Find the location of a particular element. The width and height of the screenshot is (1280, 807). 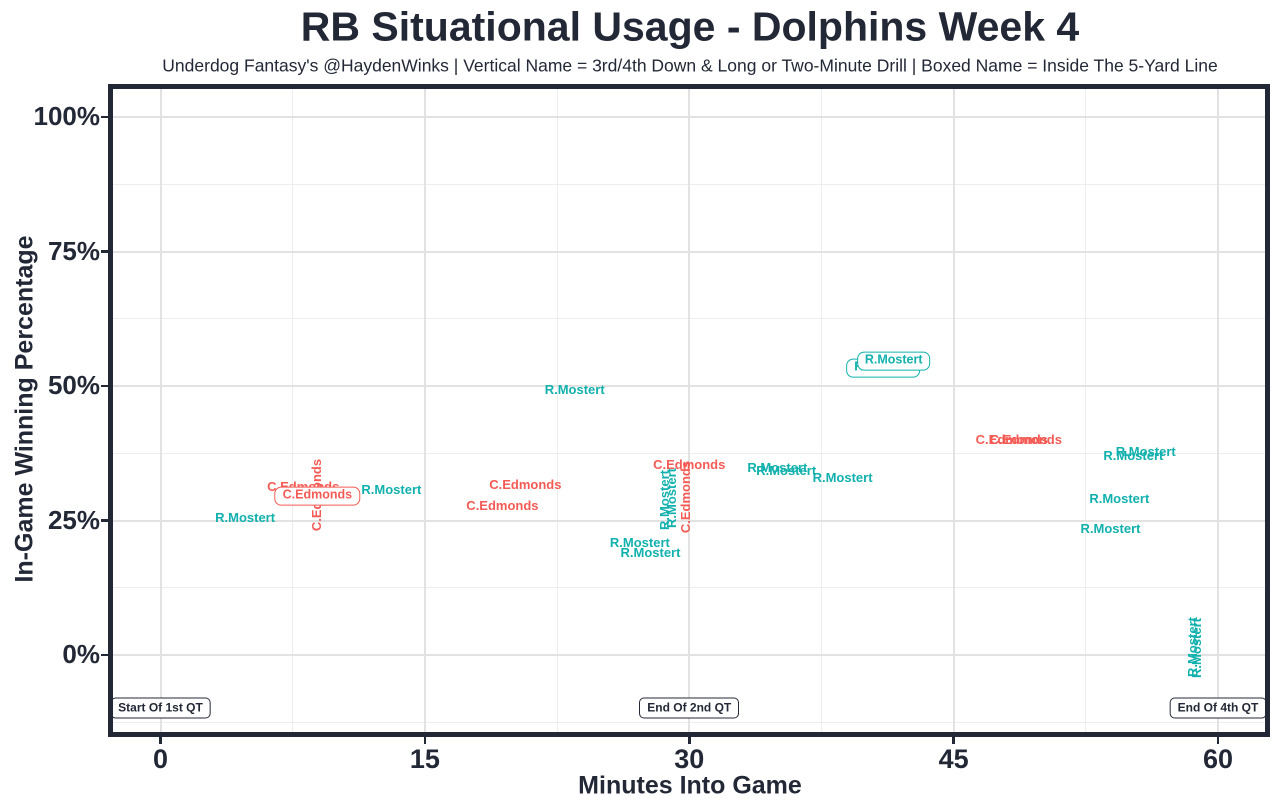

annotation-end-of-2nd-qt: End Of 2nd QT is located at coordinates (689, 708).